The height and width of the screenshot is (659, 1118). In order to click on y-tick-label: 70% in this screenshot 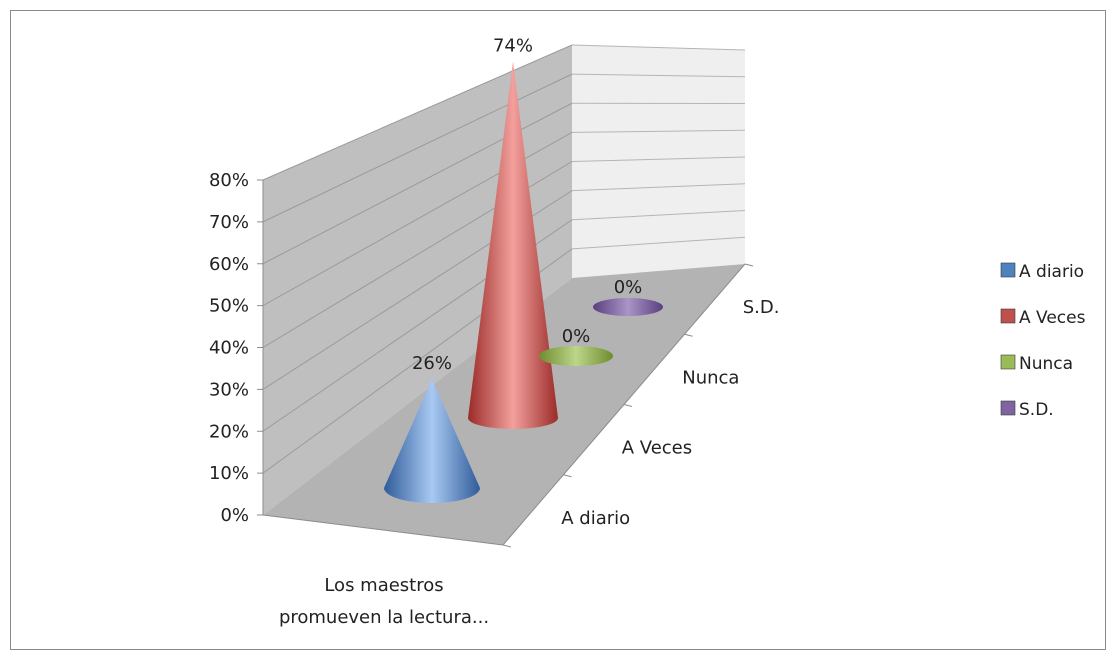, I will do `click(229, 222)`.